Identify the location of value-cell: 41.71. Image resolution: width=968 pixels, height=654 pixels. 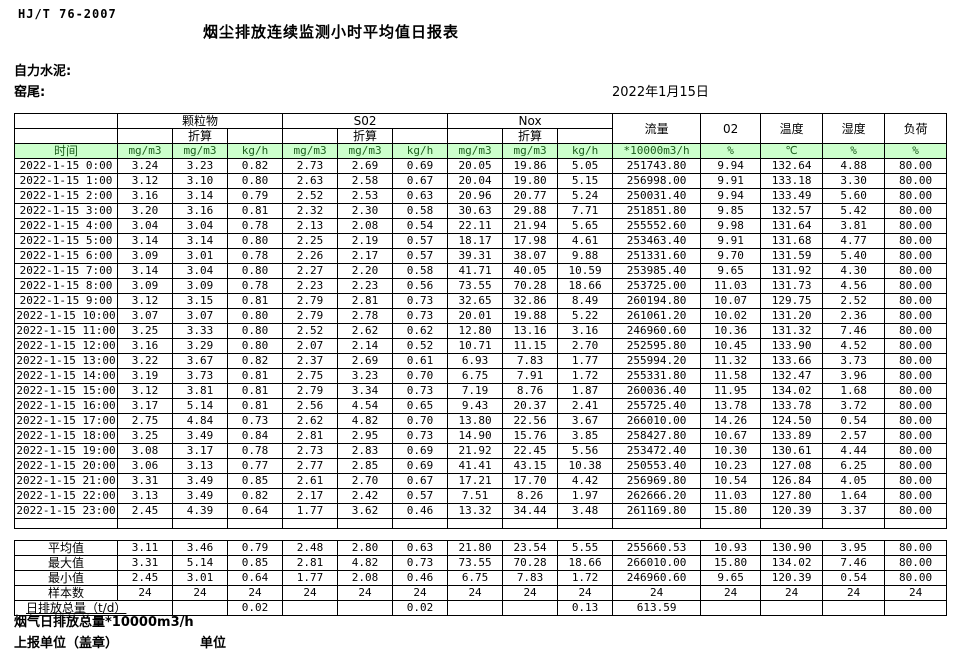
(475, 271).